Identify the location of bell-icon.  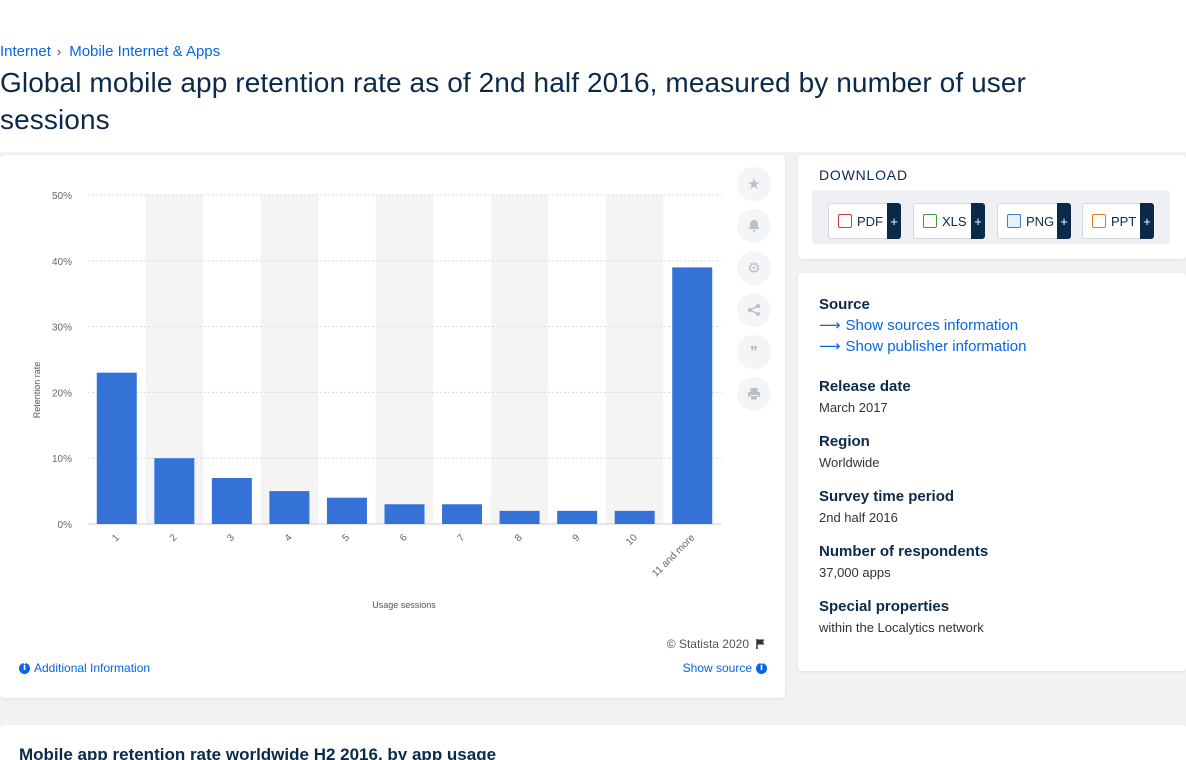
(754, 226).